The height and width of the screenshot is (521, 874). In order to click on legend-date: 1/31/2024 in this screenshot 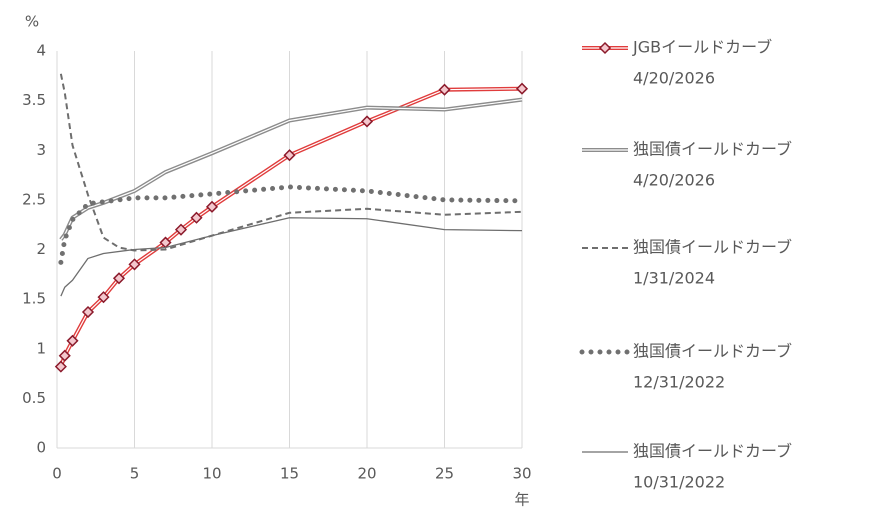, I will do `click(674, 278)`.